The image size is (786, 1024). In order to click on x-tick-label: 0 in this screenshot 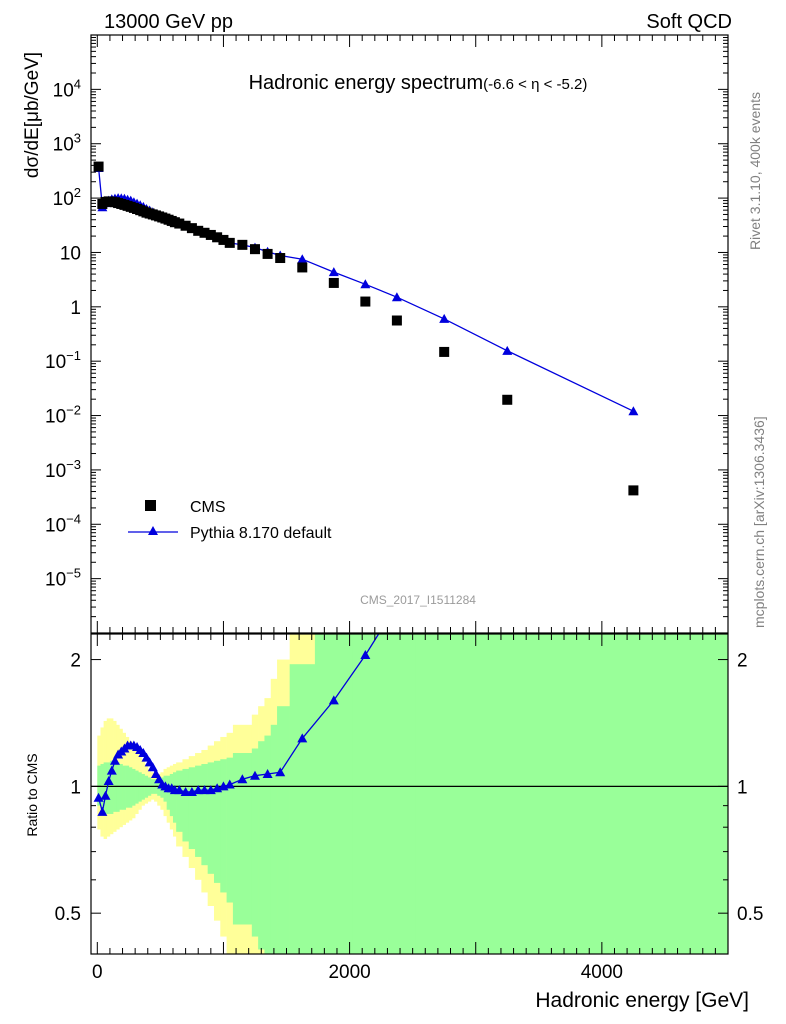, I will do `click(97, 972)`.